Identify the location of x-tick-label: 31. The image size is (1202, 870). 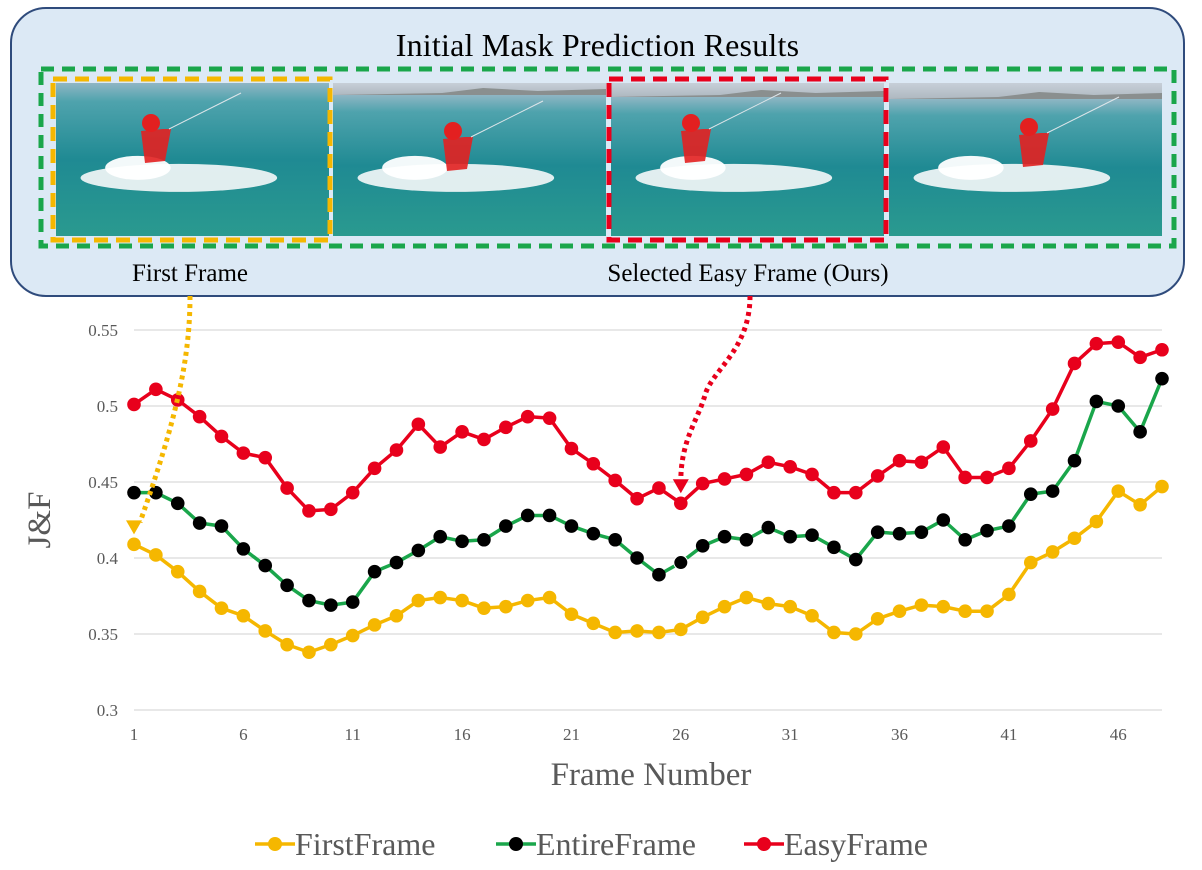
(790, 734).